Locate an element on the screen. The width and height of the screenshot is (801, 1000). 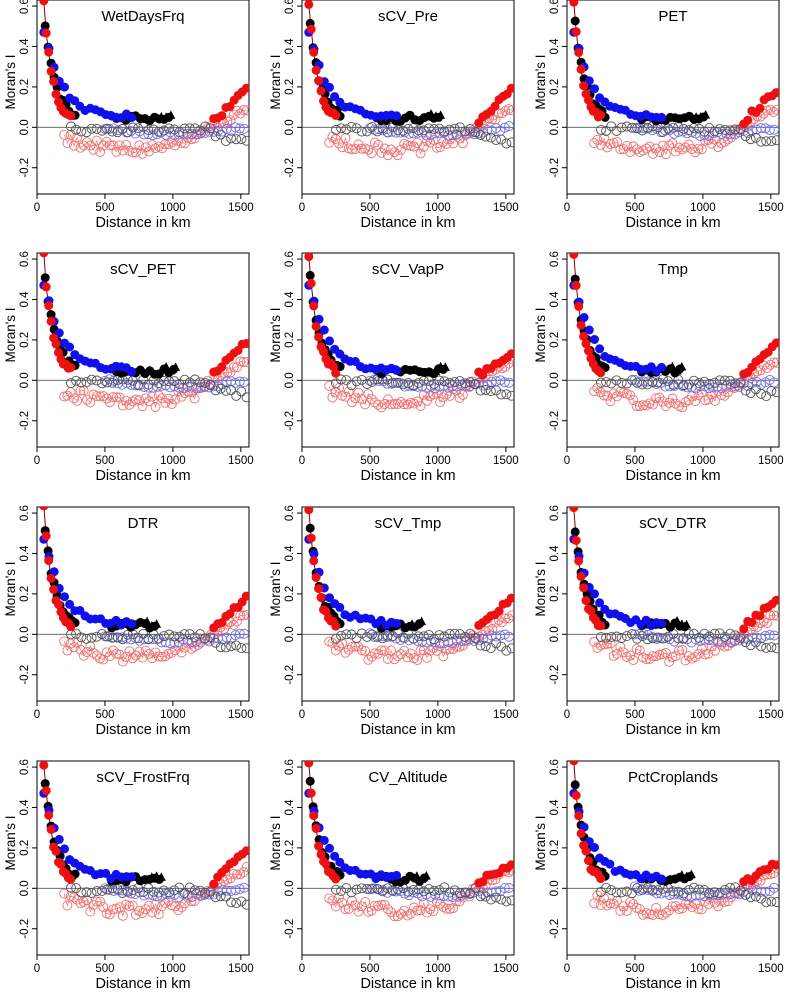
x-tick-label: 1500 is located at coordinates (506, 208).